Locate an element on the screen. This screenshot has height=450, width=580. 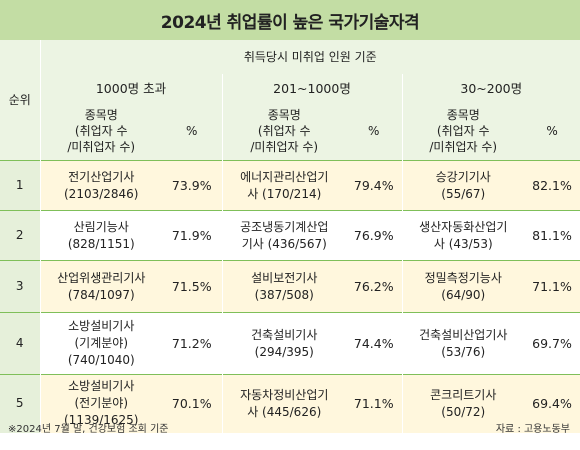
qualification-name-cell: 자동차정비산업기 사 (445/626) is located at coordinates (283, 403).